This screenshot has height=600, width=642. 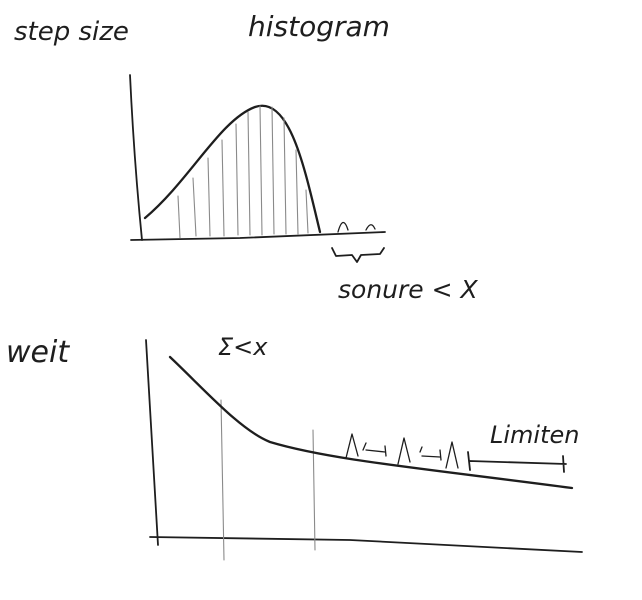 What do you see at coordinates (358, 255) in the screenshot?
I see `histogram-tail-bracket` at bounding box center [358, 255].